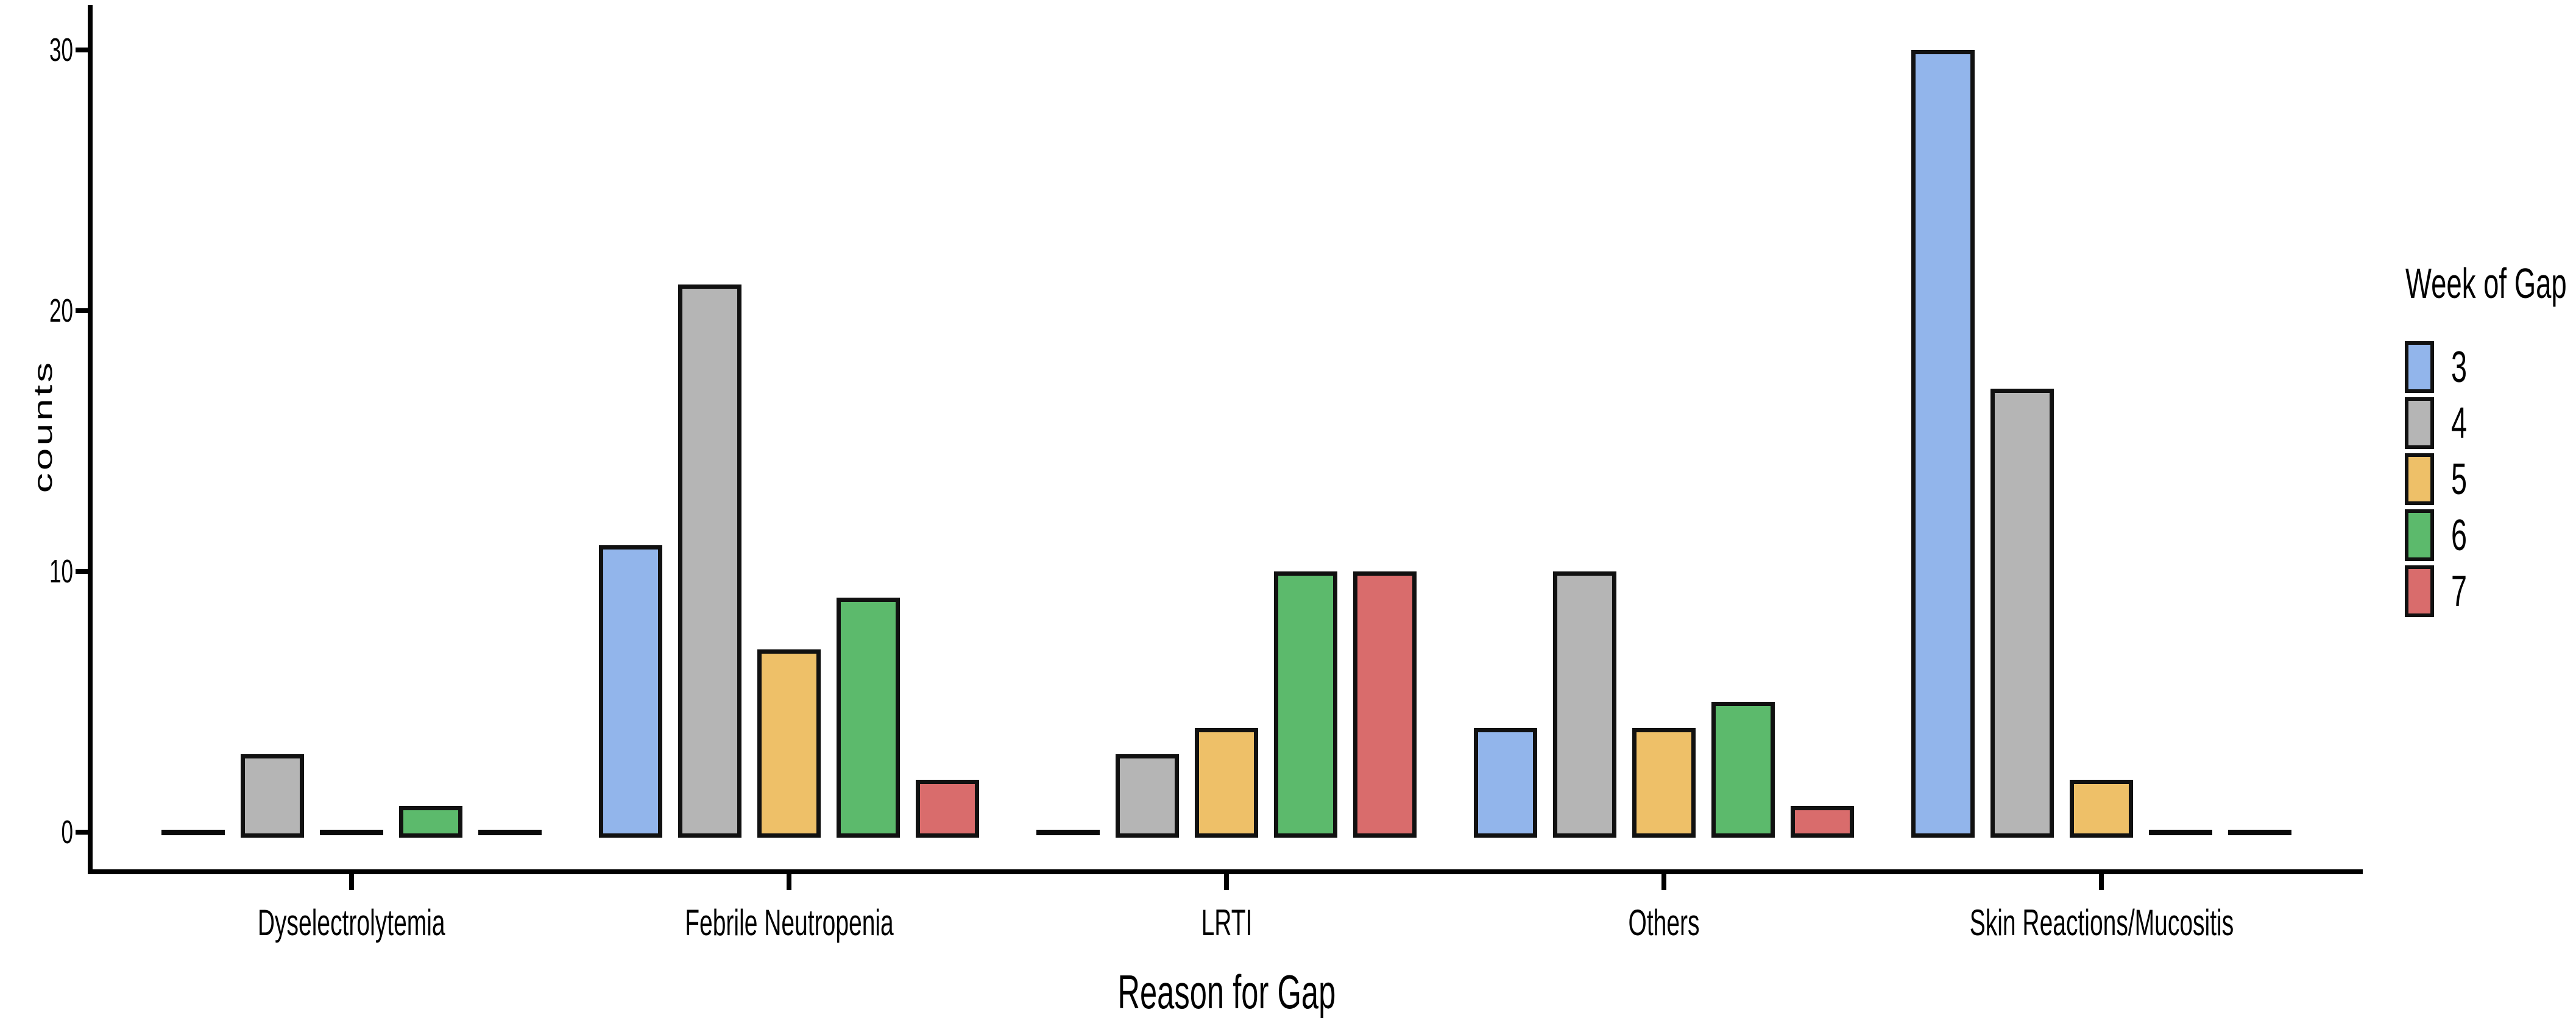 This screenshot has height=1032, width=2576. What do you see at coordinates (709, 561) in the screenshot?
I see `bar-week4-febrile-neutropenia` at bounding box center [709, 561].